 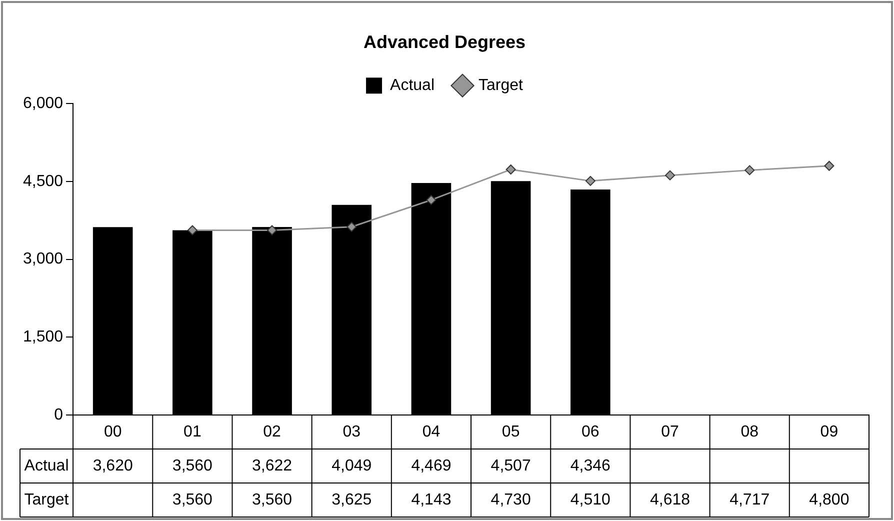 What do you see at coordinates (193, 431) in the screenshot?
I see `x-tick-label: 01` at bounding box center [193, 431].